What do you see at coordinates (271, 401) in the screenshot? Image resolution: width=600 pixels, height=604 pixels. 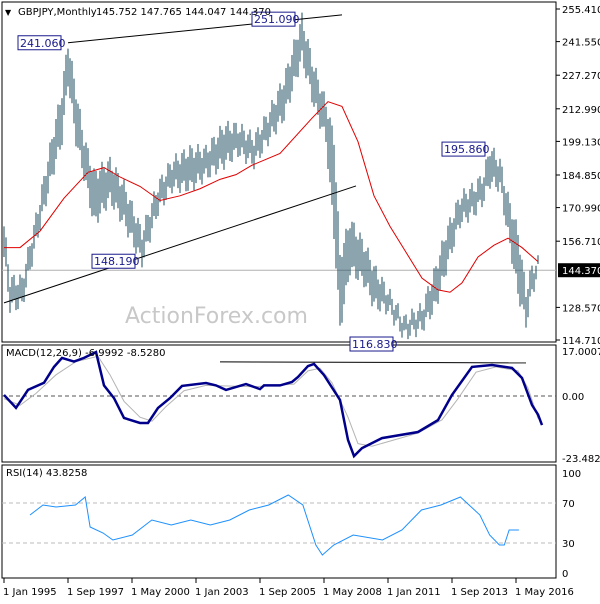 I see `macd-signal-line` at bounding box center [271, 401].